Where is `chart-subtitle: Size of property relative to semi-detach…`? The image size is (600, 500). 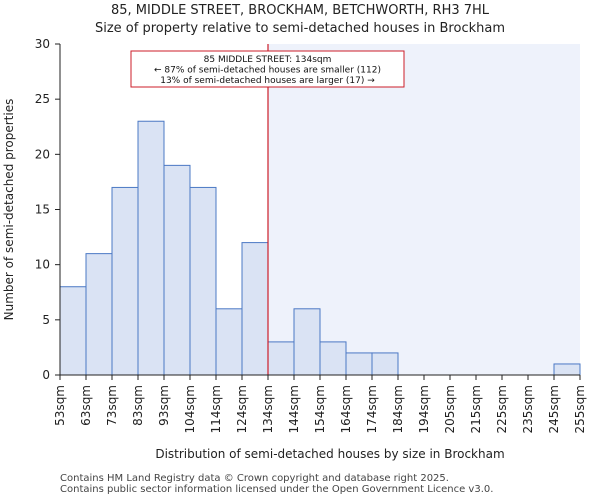 chart-subtitle: Size of property relative to semi-detach… is located at coordinates (299, 28).